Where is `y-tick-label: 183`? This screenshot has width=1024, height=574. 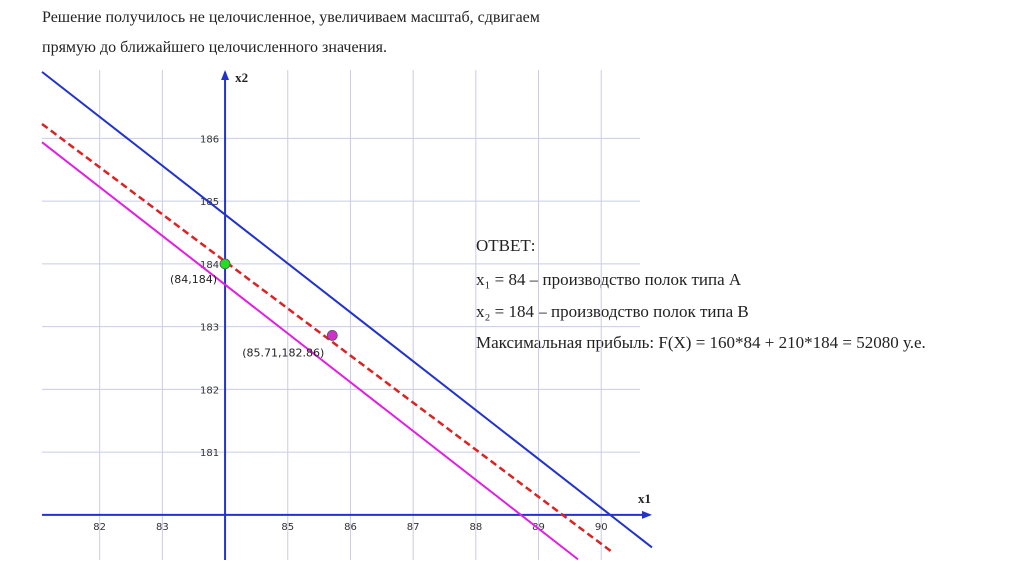
y-tick-label: 183 is located at coordinates (209, 328).